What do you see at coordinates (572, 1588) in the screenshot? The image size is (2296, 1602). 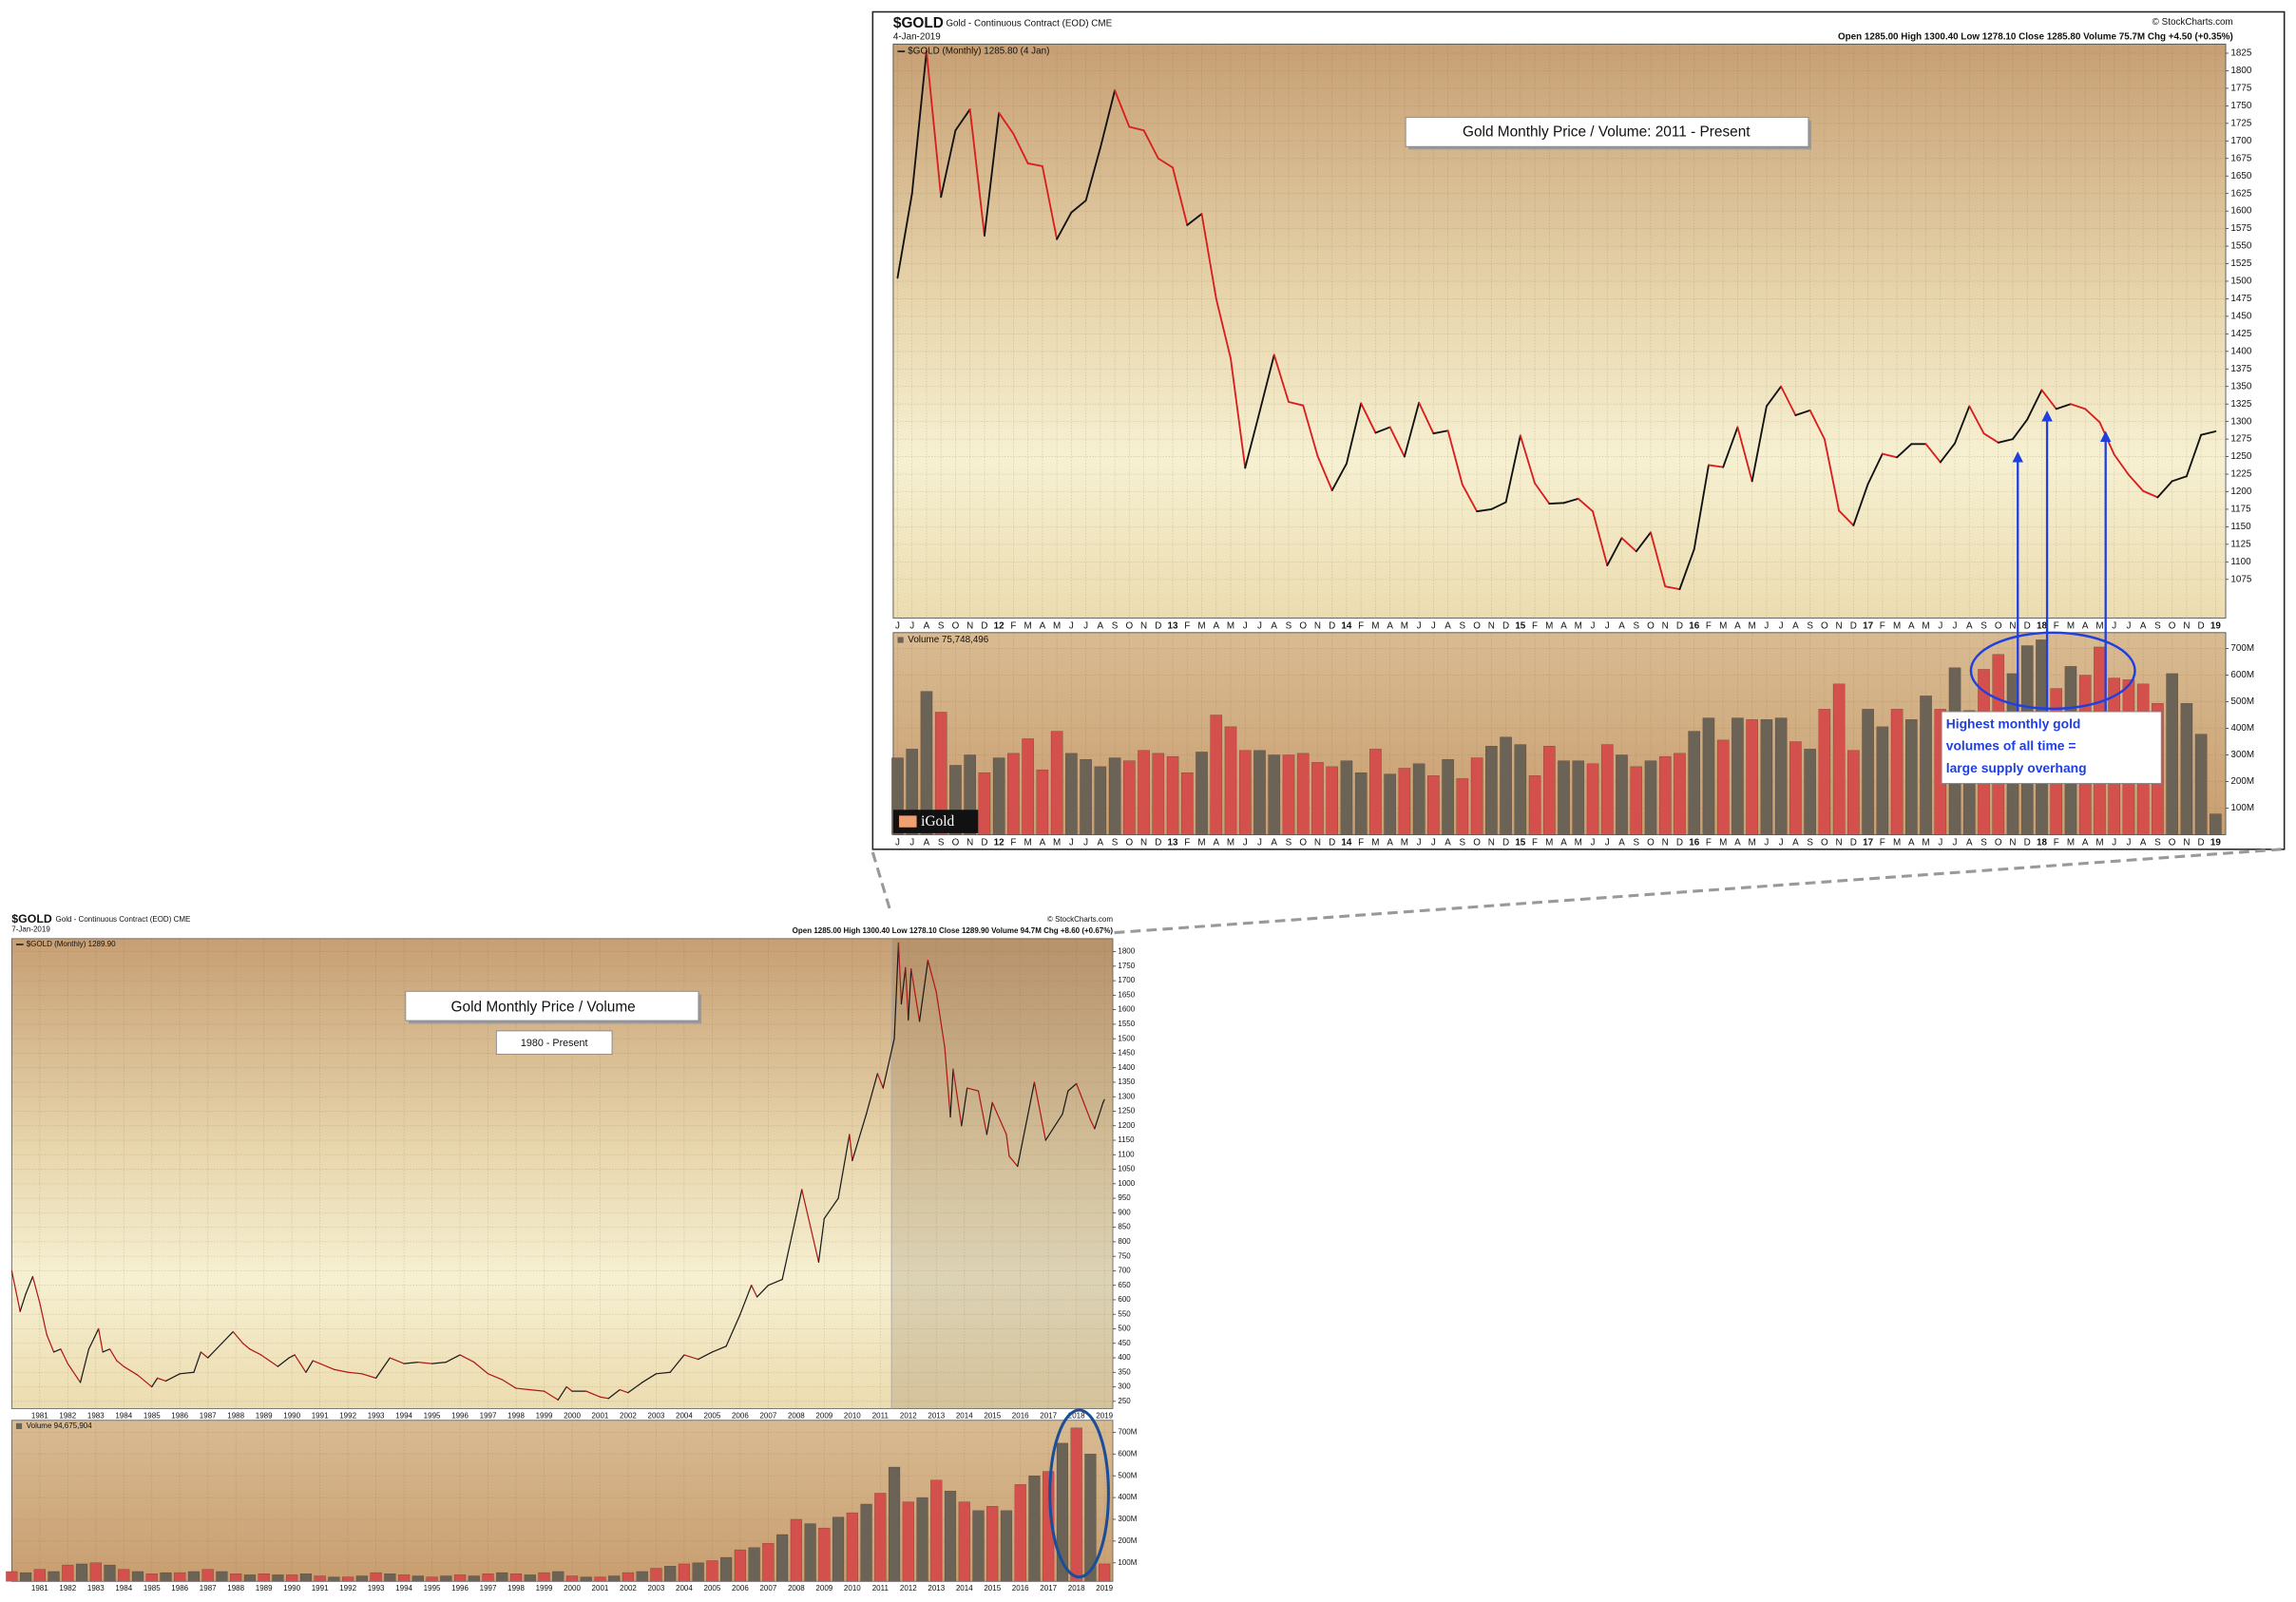 I see `x-tick-label: 2000` at bounding box center [572, 1588].